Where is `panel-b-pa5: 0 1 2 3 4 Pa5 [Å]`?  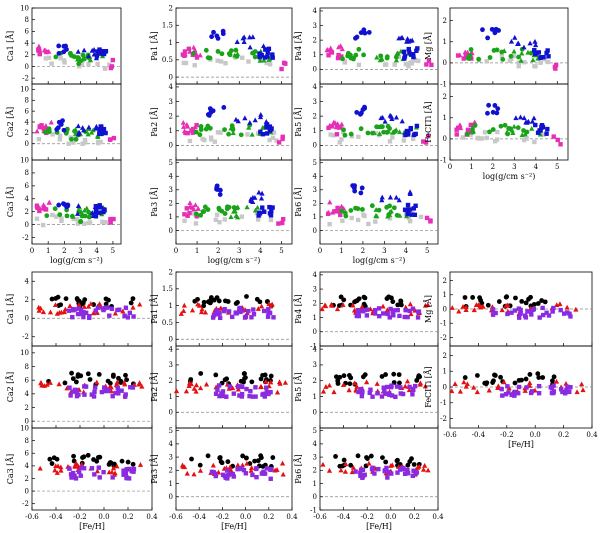 panel-b-pa5: 0 1 2 3 4 Pa5 [Å] is located at coordinates (366, 387).